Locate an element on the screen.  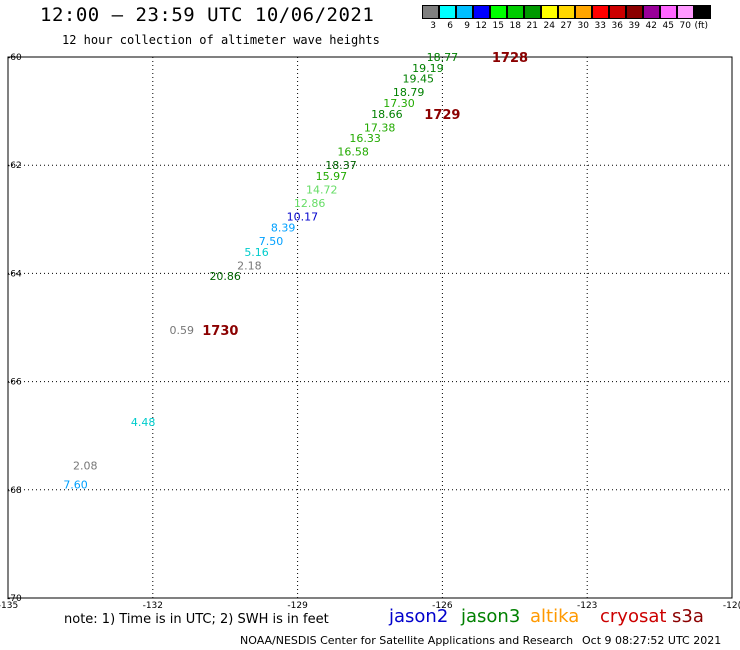
y-tick-label: -64 is located at coordinates (14, 274).